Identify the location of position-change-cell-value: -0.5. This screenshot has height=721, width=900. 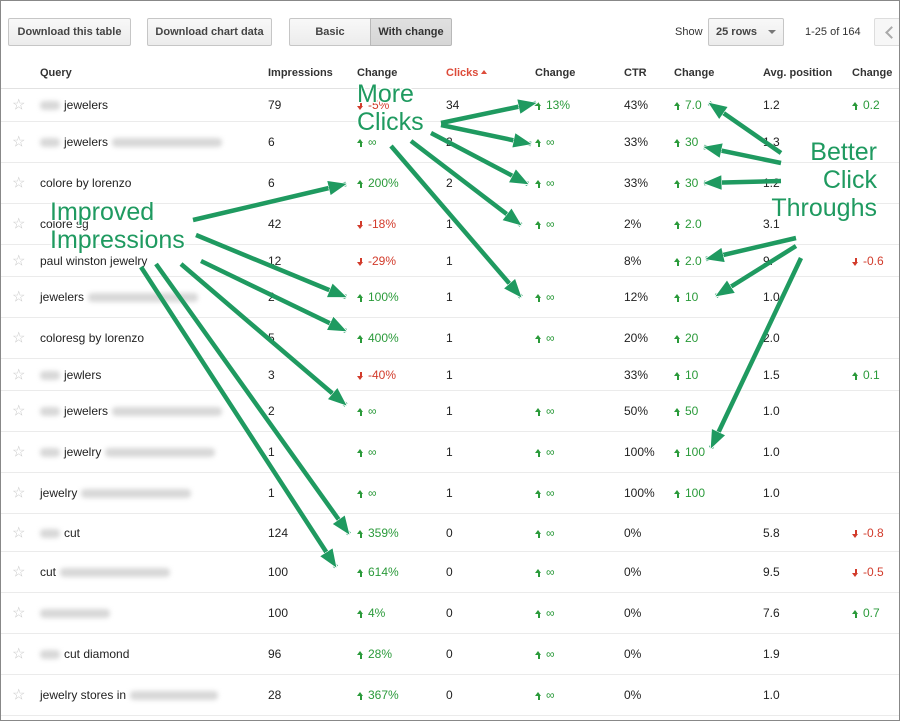
(873, 572).